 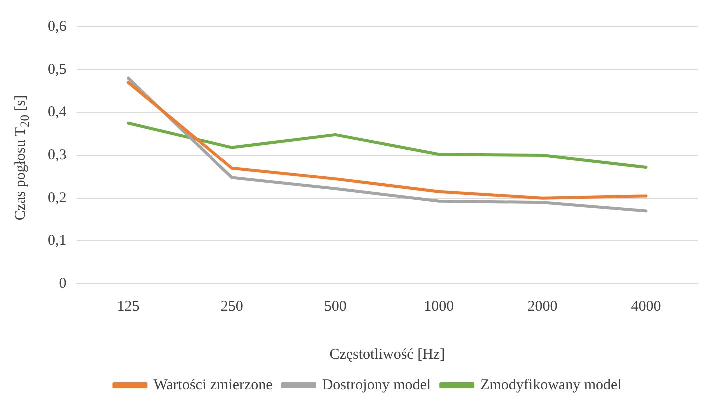 What do you see at coordinates (232, 306) in the screenshot?
I see `x-tick-label: 250` at bounding box center [232, 306].